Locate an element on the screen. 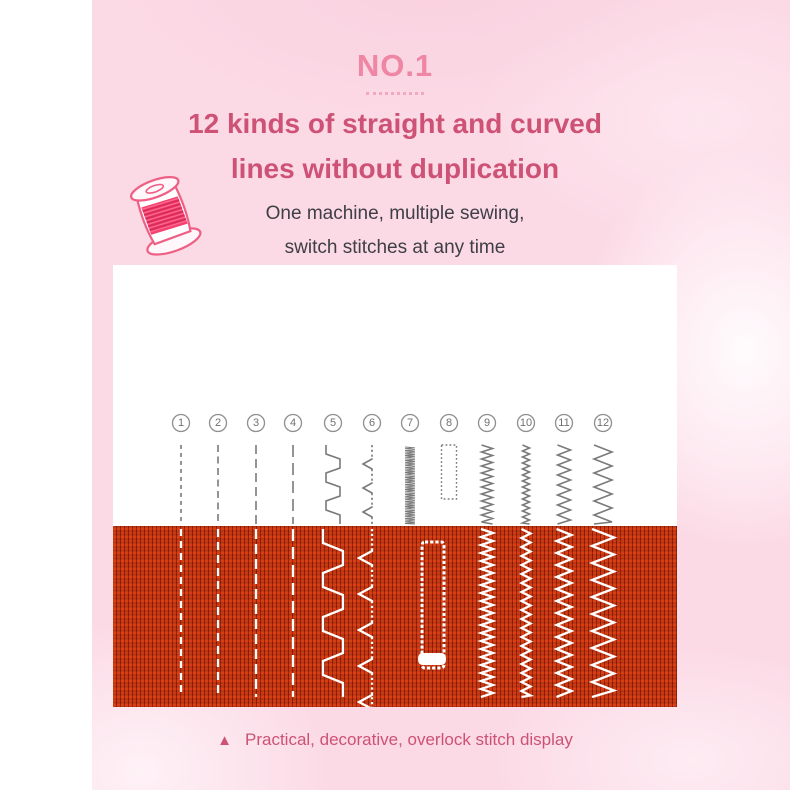  stitch-number-label: 10 is located at coordinates (526, 423).